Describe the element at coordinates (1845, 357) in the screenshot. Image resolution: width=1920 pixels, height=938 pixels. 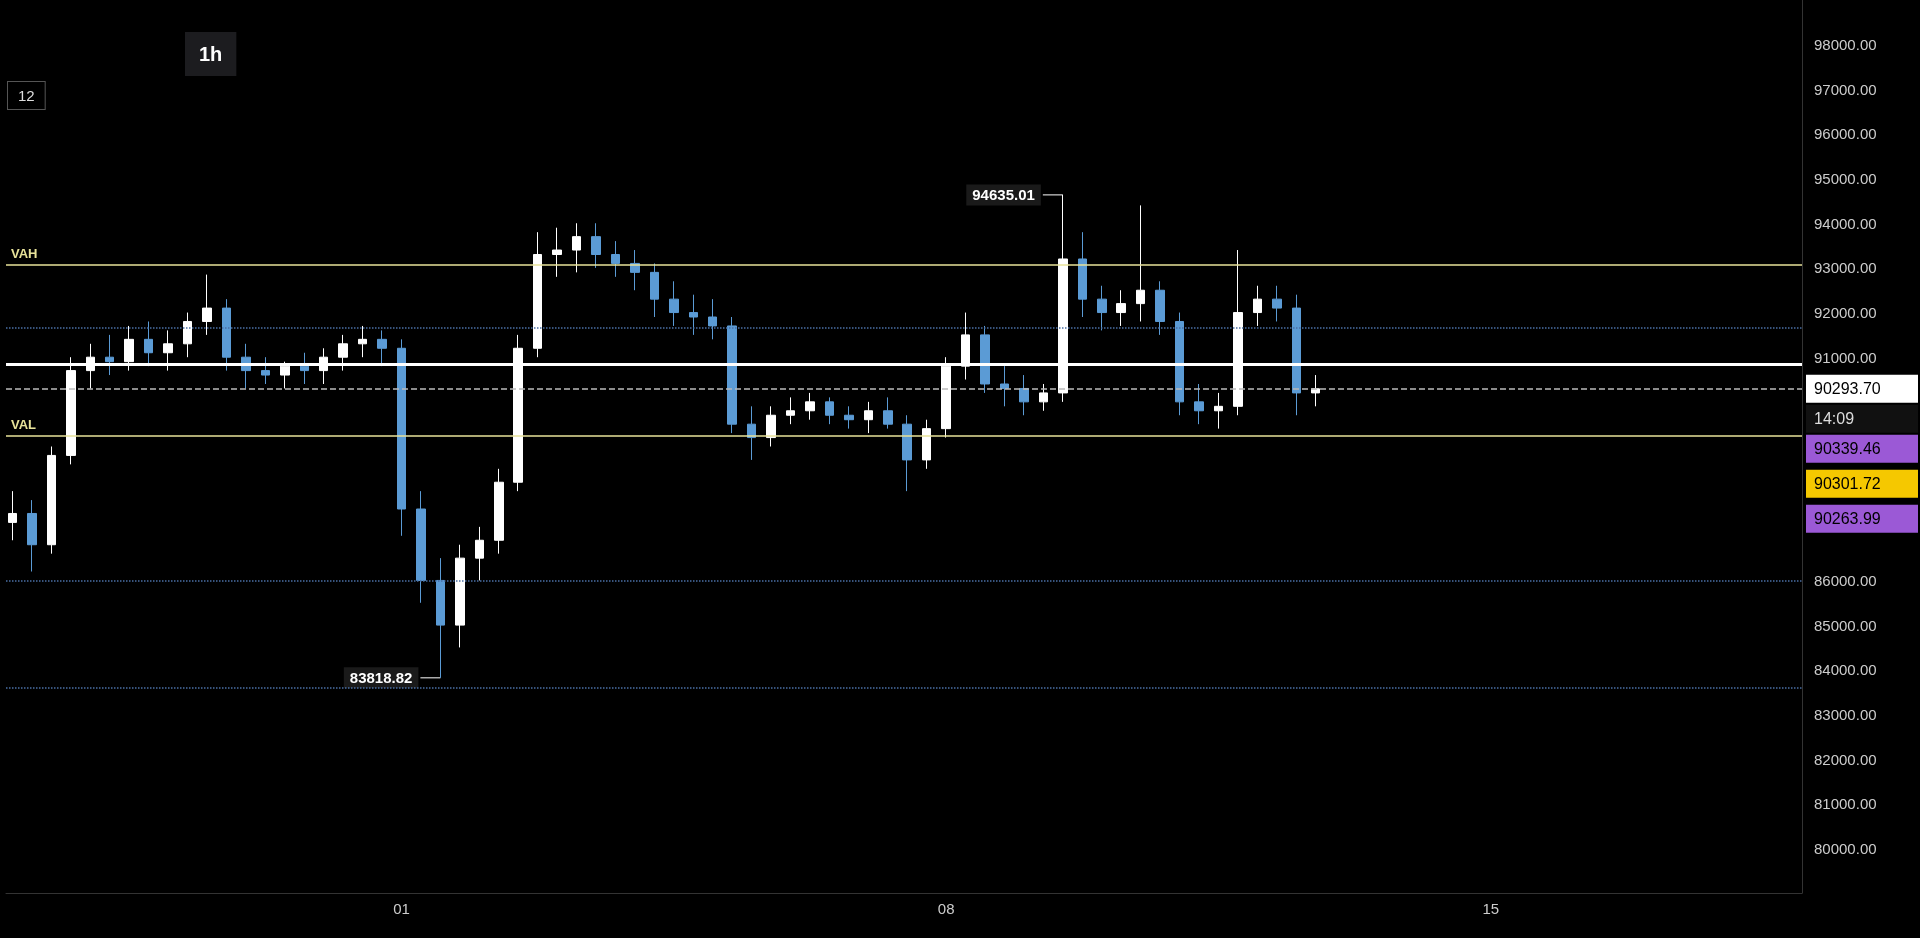
I see `y-tick-label: 91000.00` at that location.